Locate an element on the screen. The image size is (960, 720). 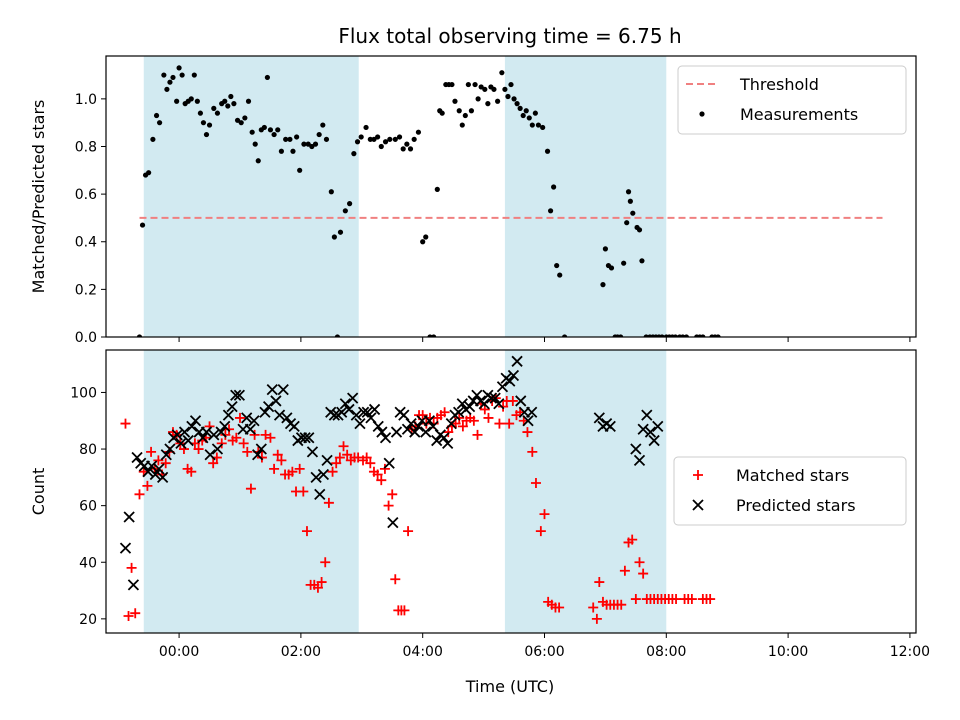
x-axis-label: Time (UTC) is located at coordinates (509, 686).